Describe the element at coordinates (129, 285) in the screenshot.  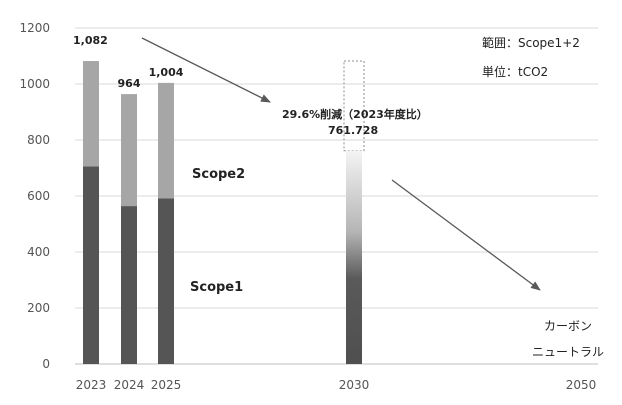
I see `bar-2024-scope1` at that location.